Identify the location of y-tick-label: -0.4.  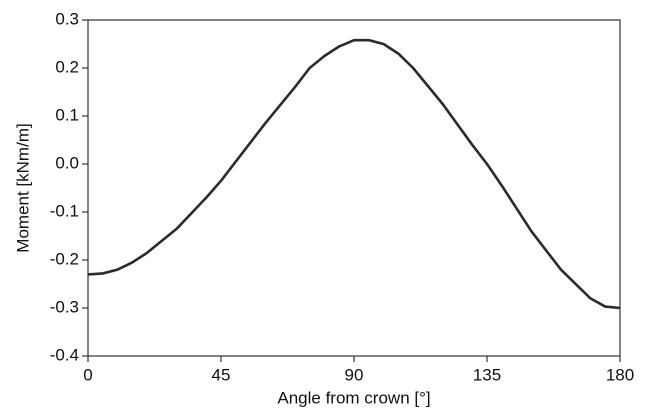
(64, 354).